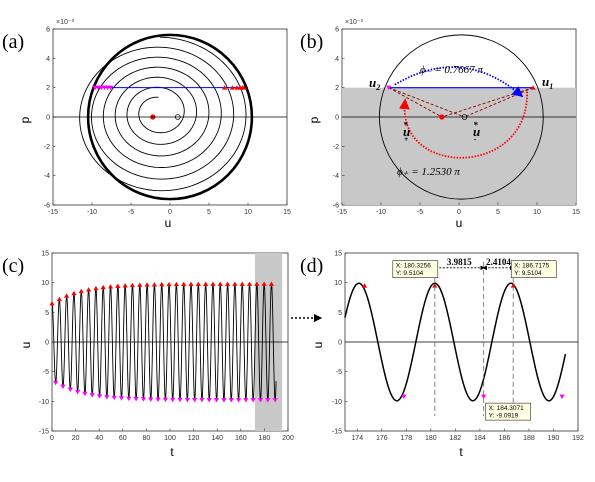 This screenshot has height=482, width=595. I want to click on x-tick-label: 192, so click(578, 438).